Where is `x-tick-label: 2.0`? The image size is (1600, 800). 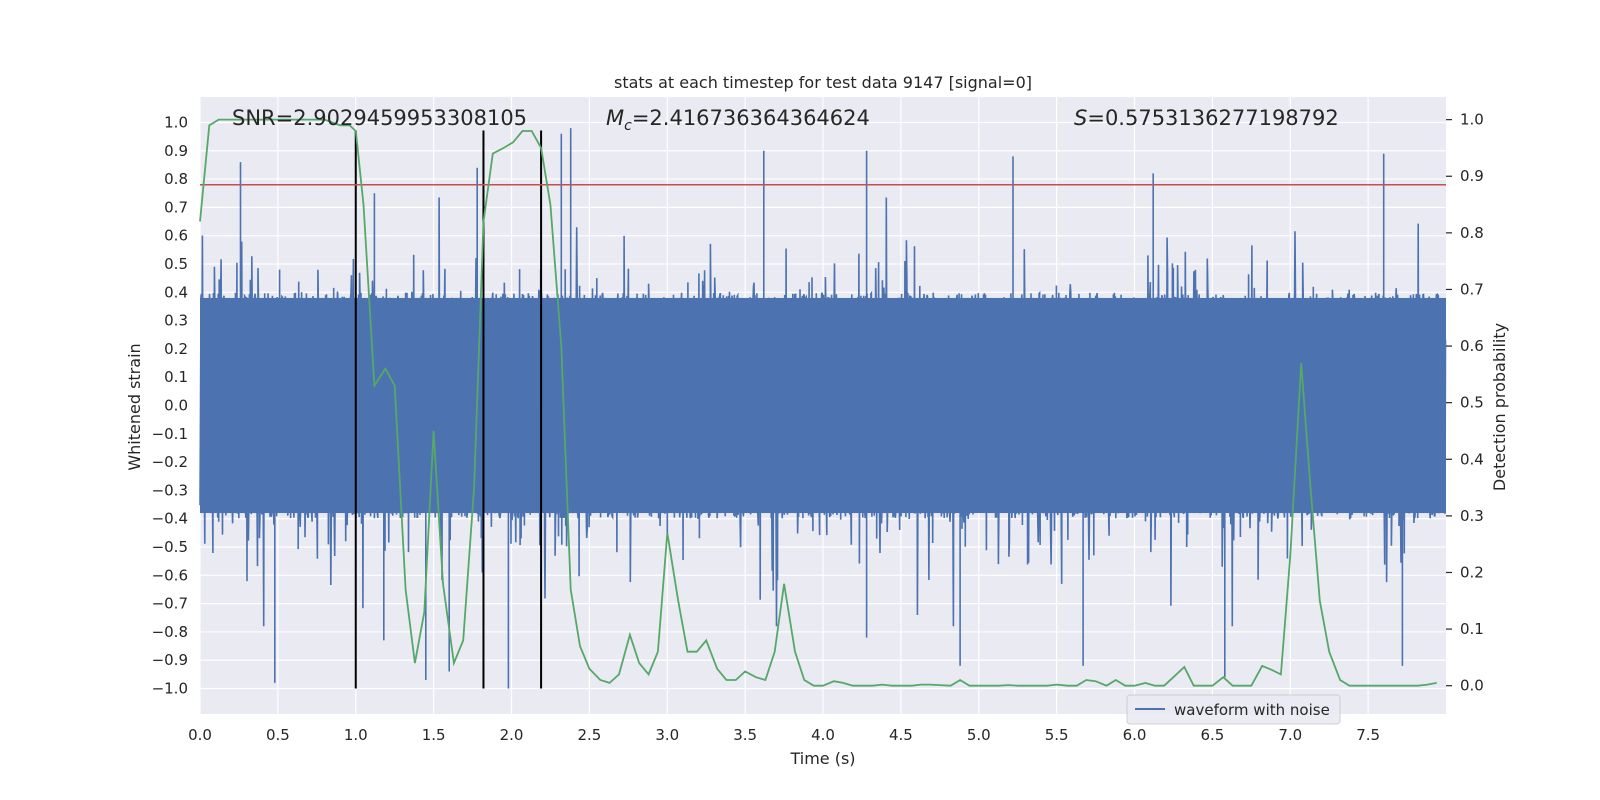
x-tick-label: 2.0 is located at coordinates (512, 735).